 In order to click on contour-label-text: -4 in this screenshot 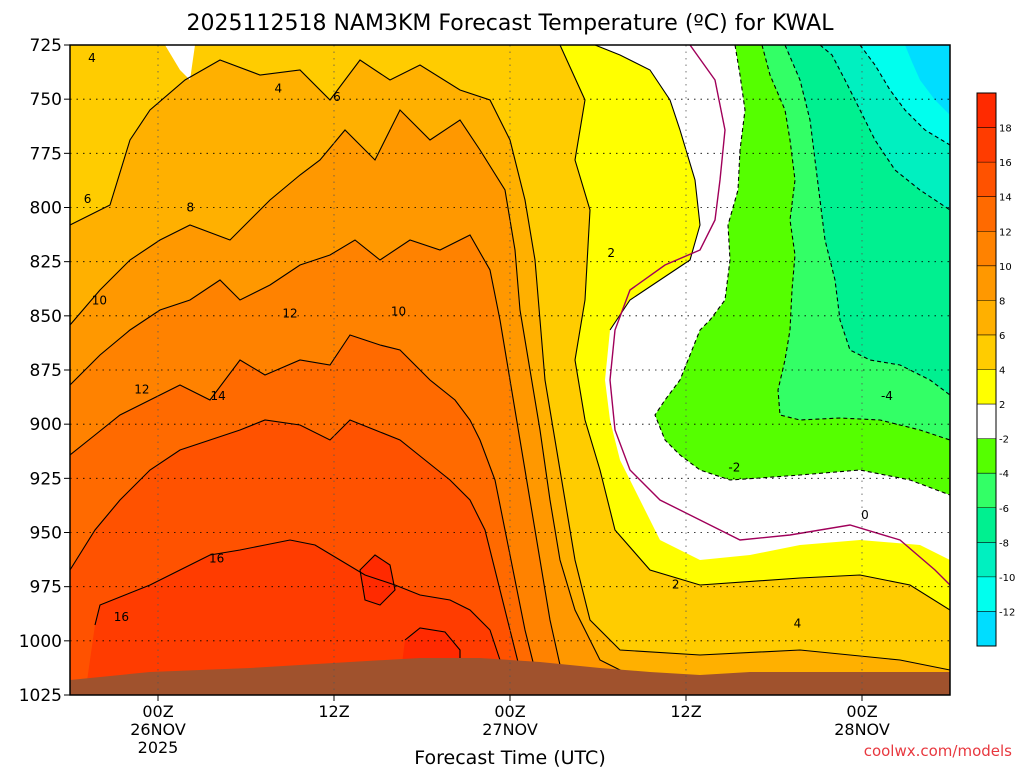, I will do `click(887, 396)`.